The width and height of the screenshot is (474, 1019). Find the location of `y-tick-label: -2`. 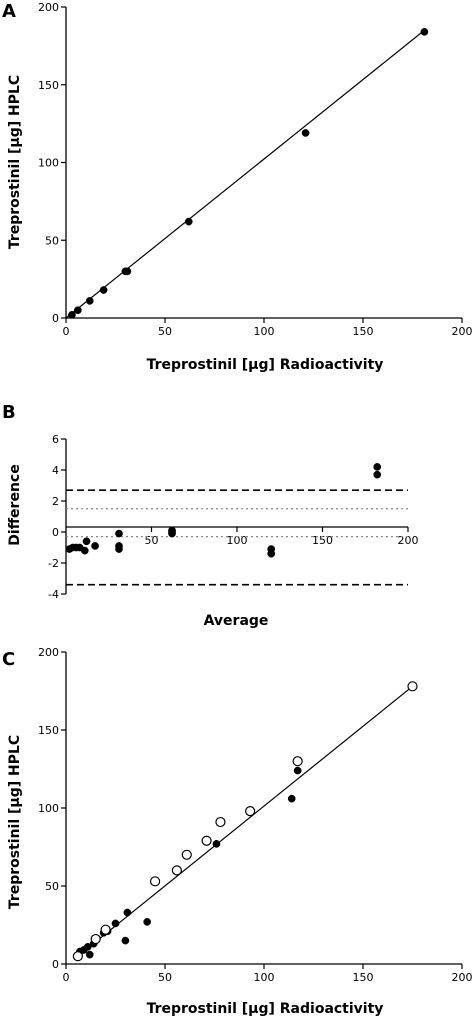

y-tick-label: -2 is located at coordinates (53, 563).